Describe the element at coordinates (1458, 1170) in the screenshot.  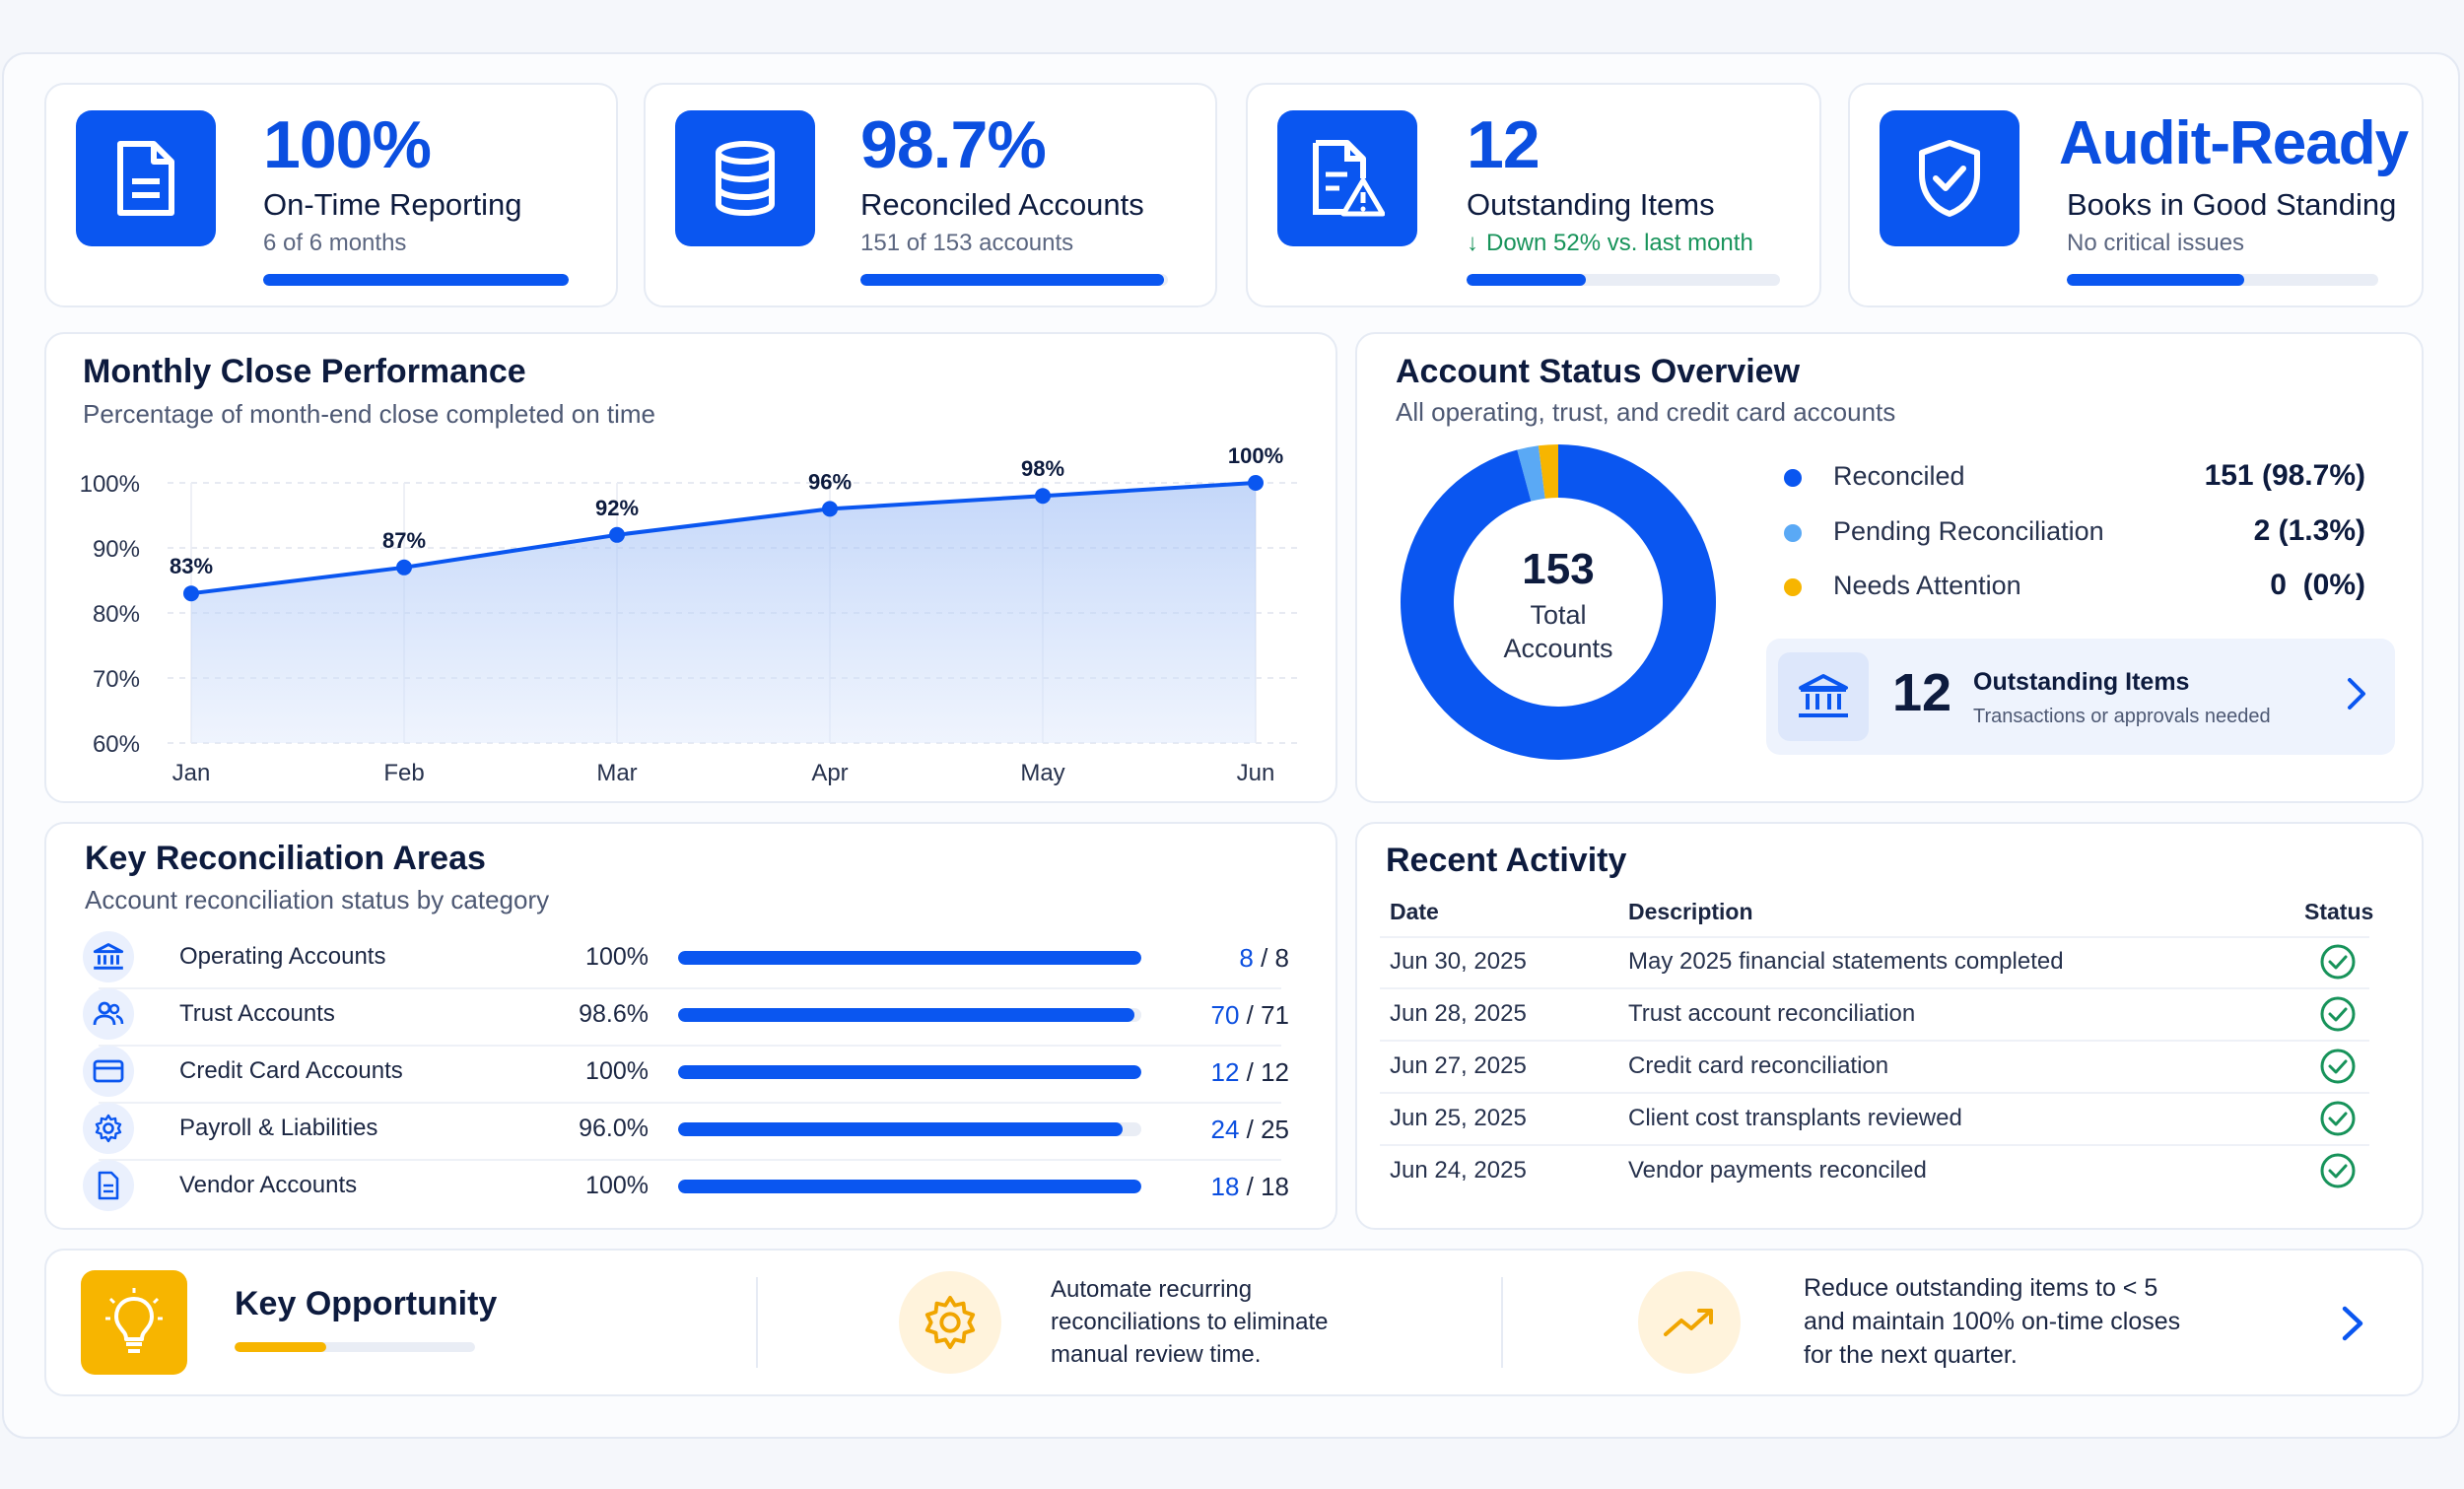
I see `activity-date: Jun 24, 2025` at that location.